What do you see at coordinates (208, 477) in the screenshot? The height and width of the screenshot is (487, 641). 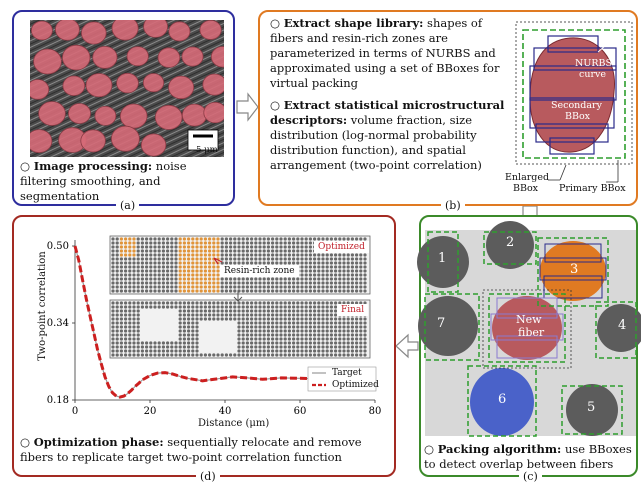 I see `caption-d: (d)` at bounding box center [208, 477].